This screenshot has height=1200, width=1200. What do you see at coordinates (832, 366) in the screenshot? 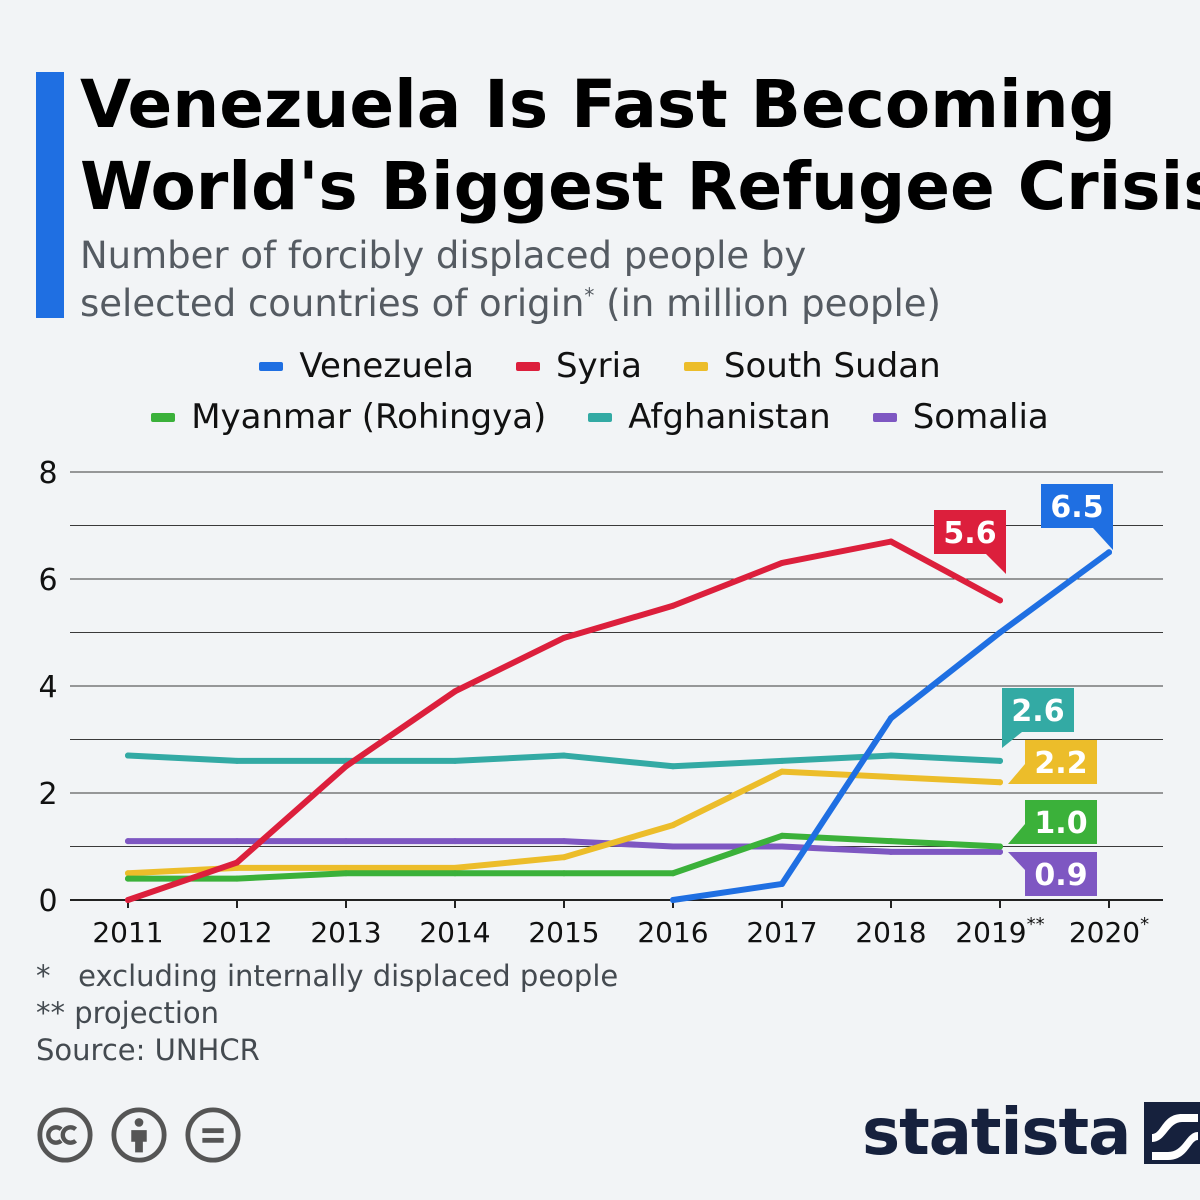
I see `legend-label-south-sudan: South Sudan` at bounding box center [832, 366].